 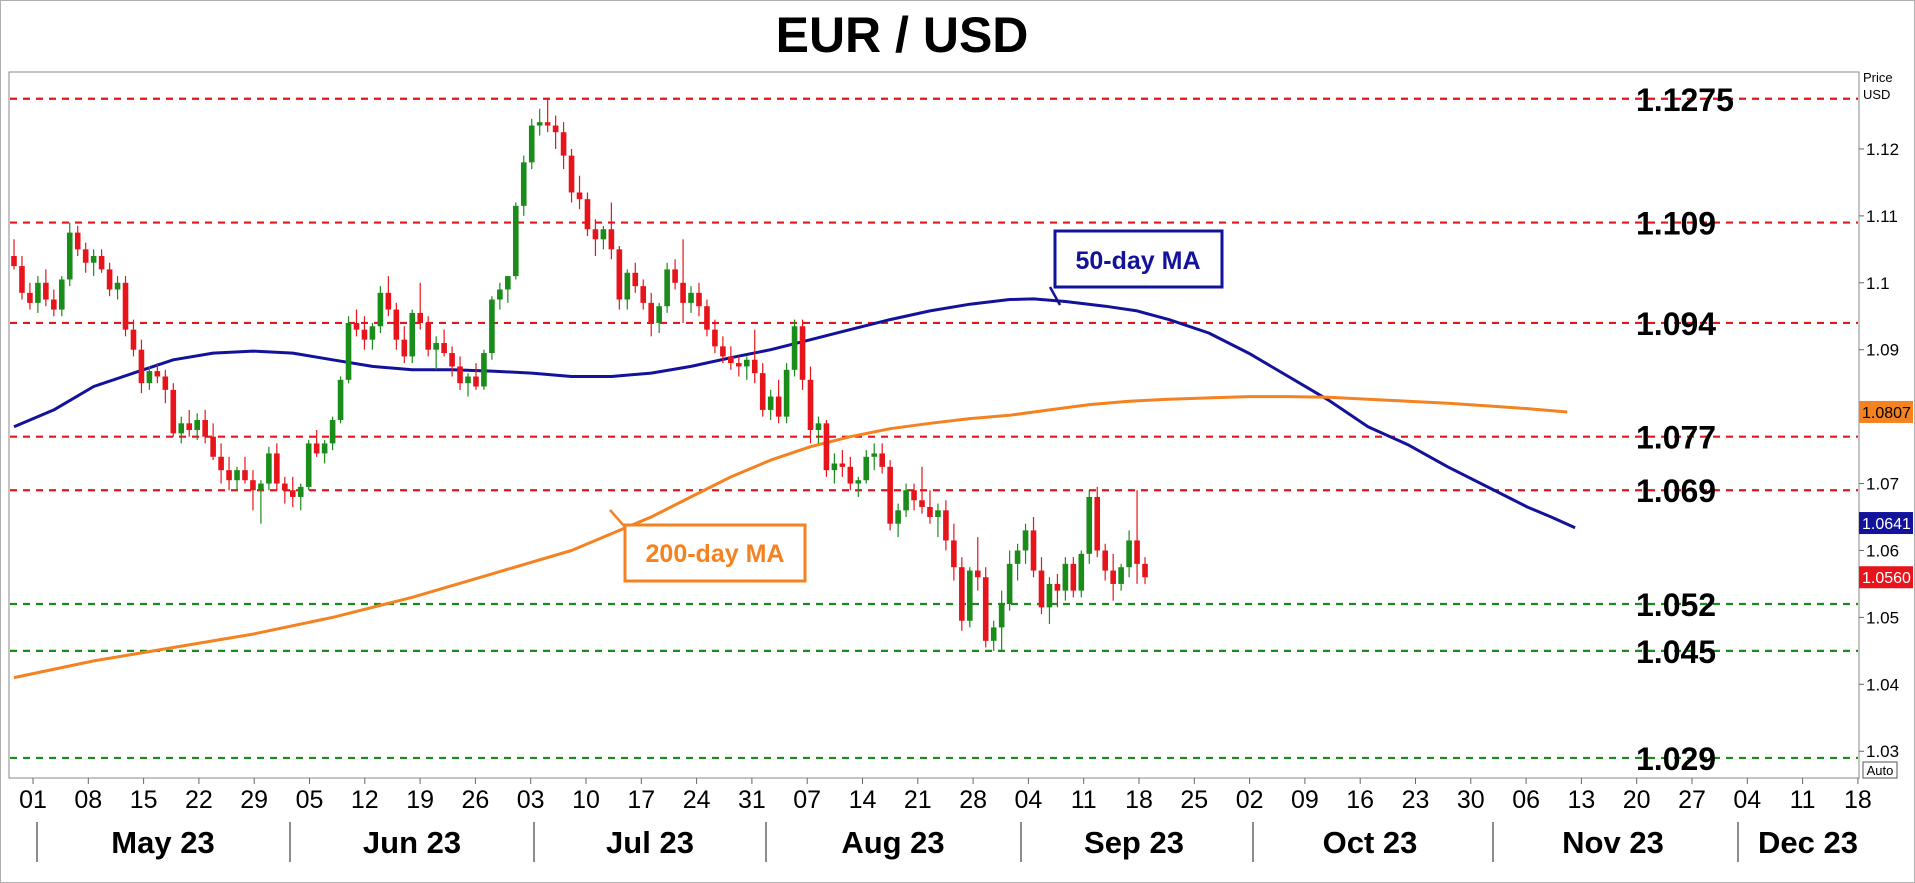 I want to click on price-badge-label: 1.0641, so click(x=1886, y=524).